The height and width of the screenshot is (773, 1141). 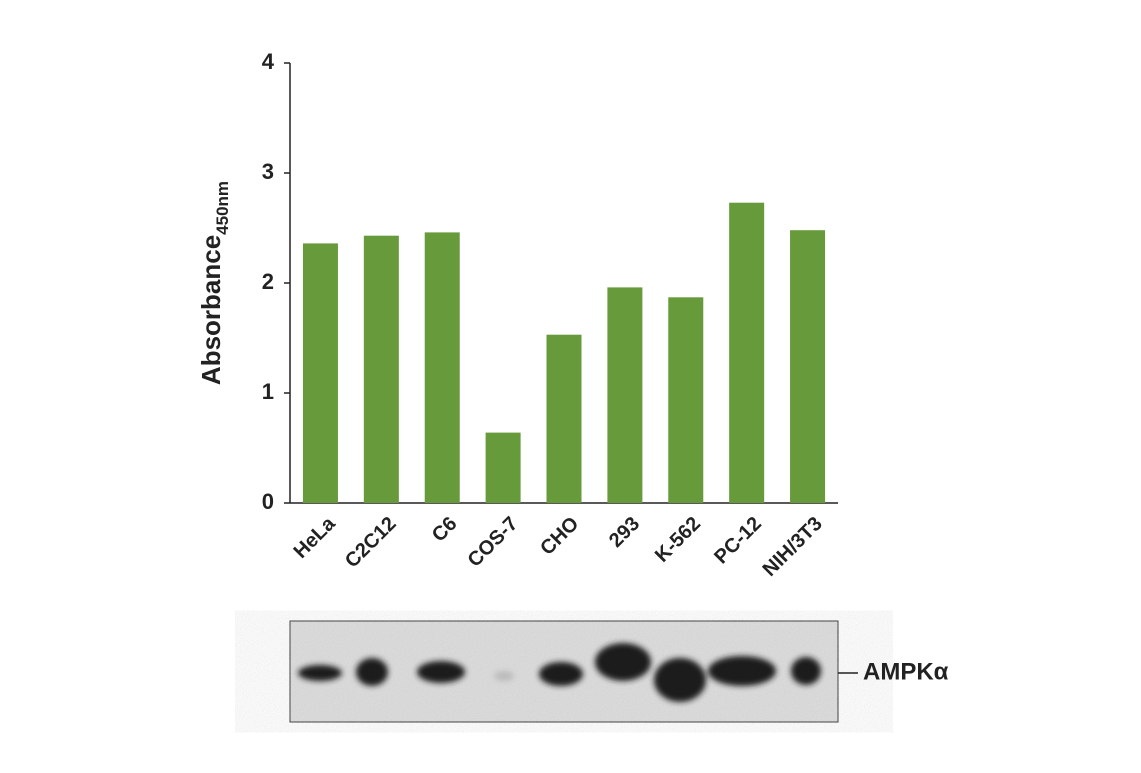 What do you see at coordinates (268, 391) in the screenshot?
I see `y-tick-label: 1` at bounding box center [268, 391].